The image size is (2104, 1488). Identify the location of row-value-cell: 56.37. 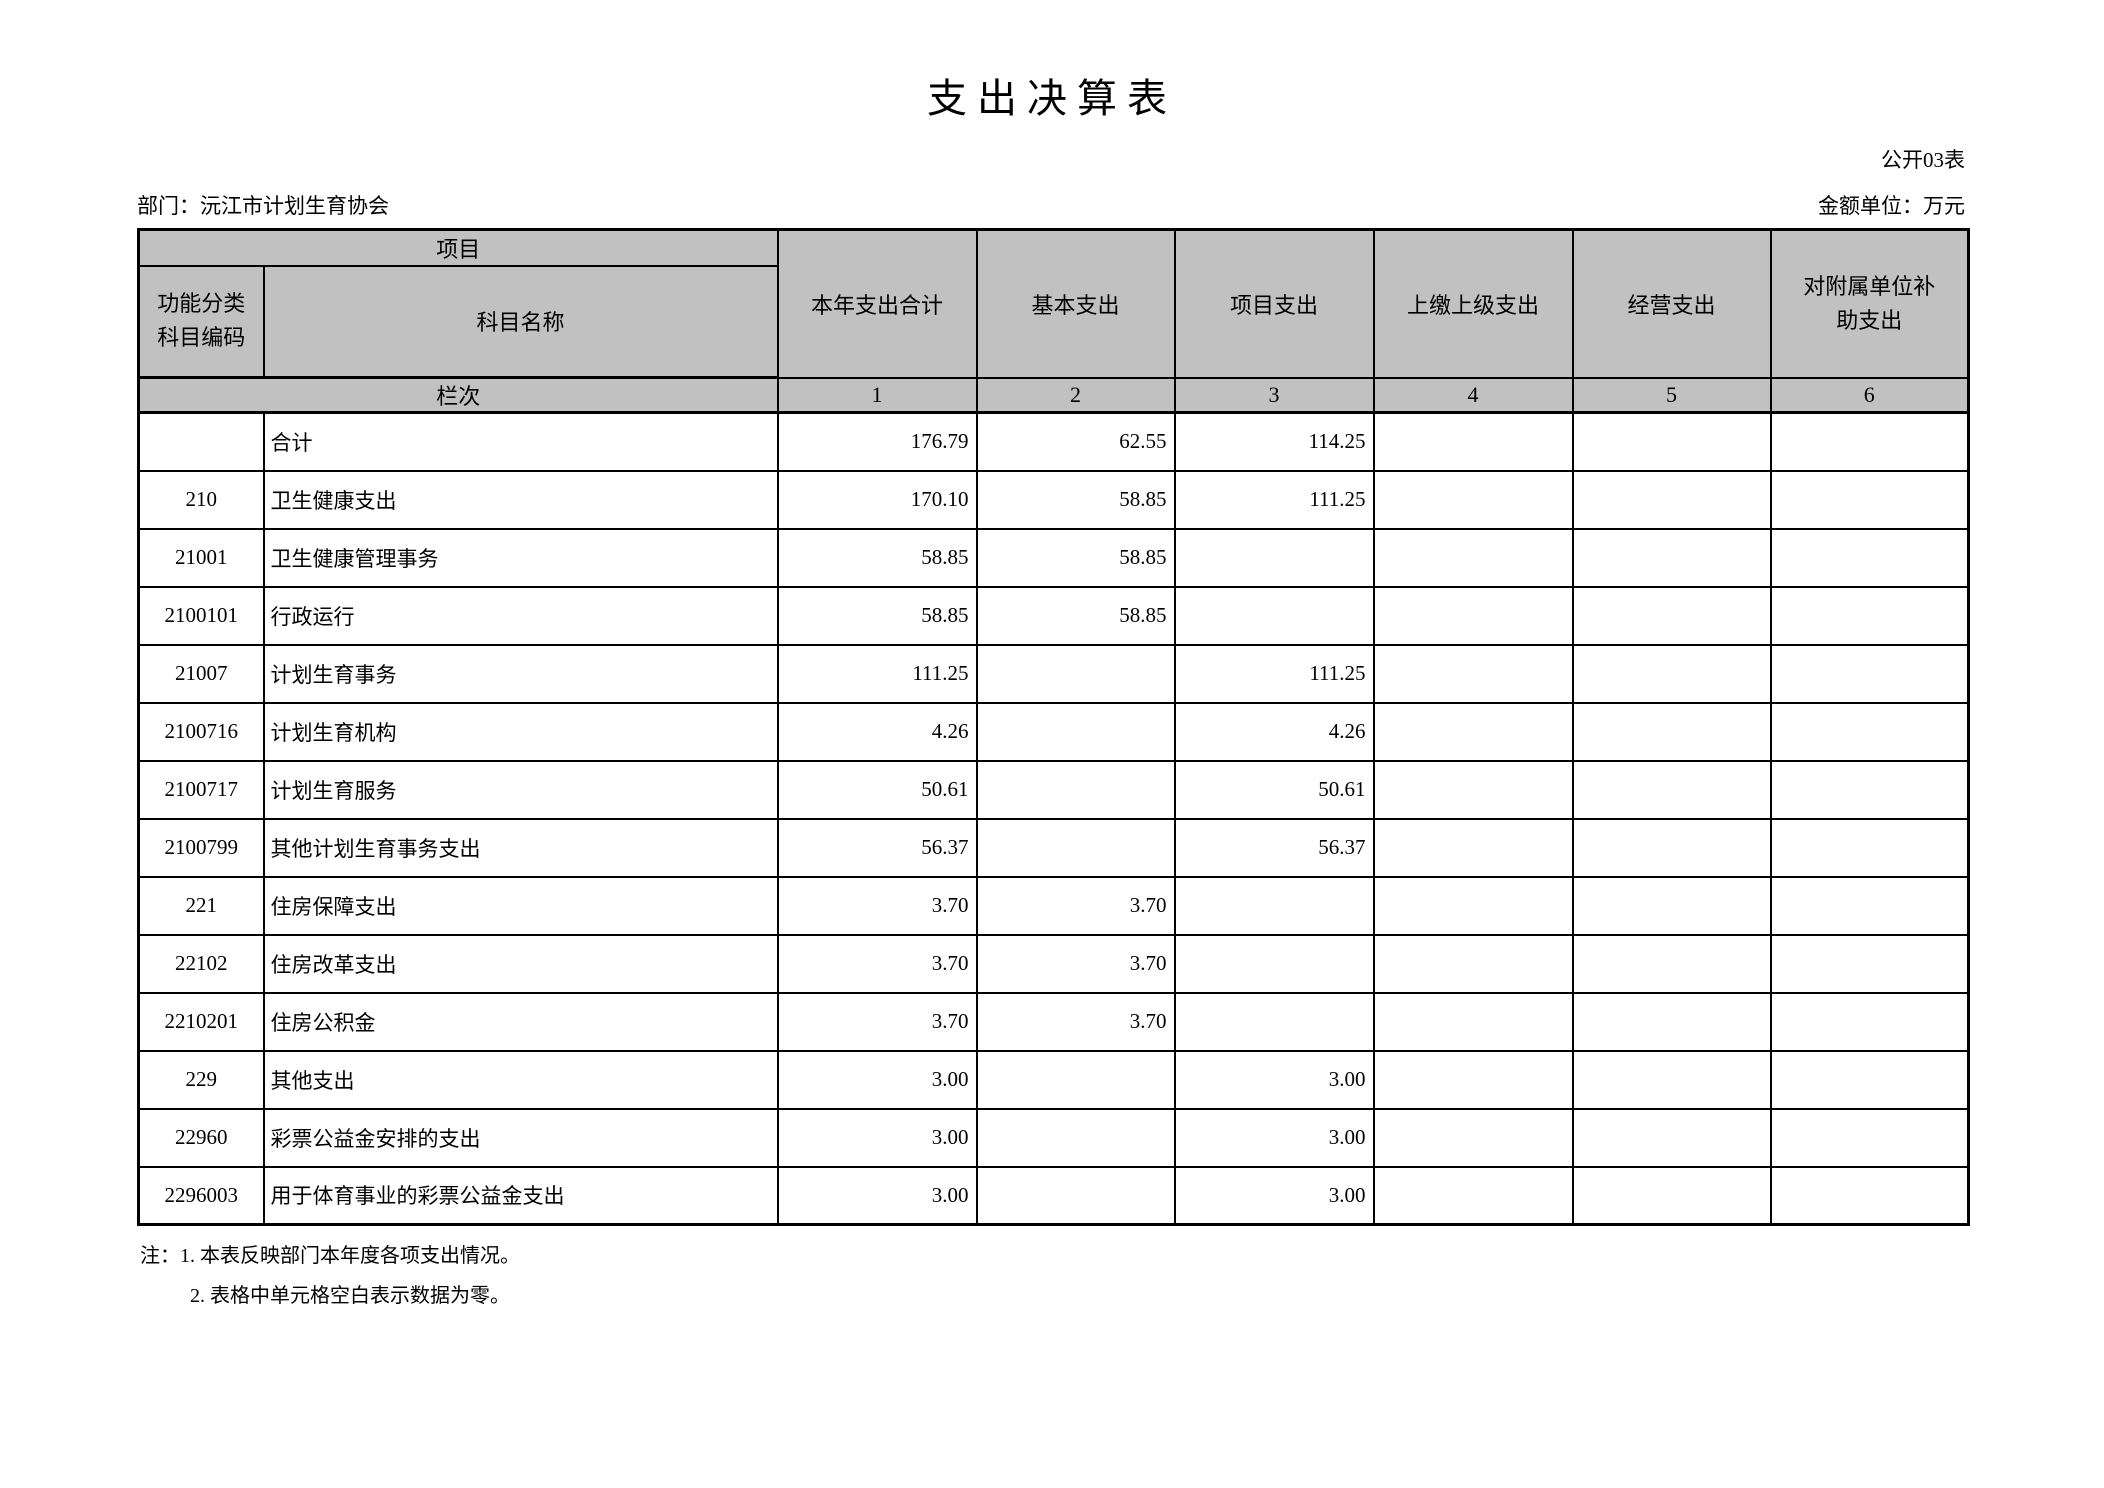
(877, 847).